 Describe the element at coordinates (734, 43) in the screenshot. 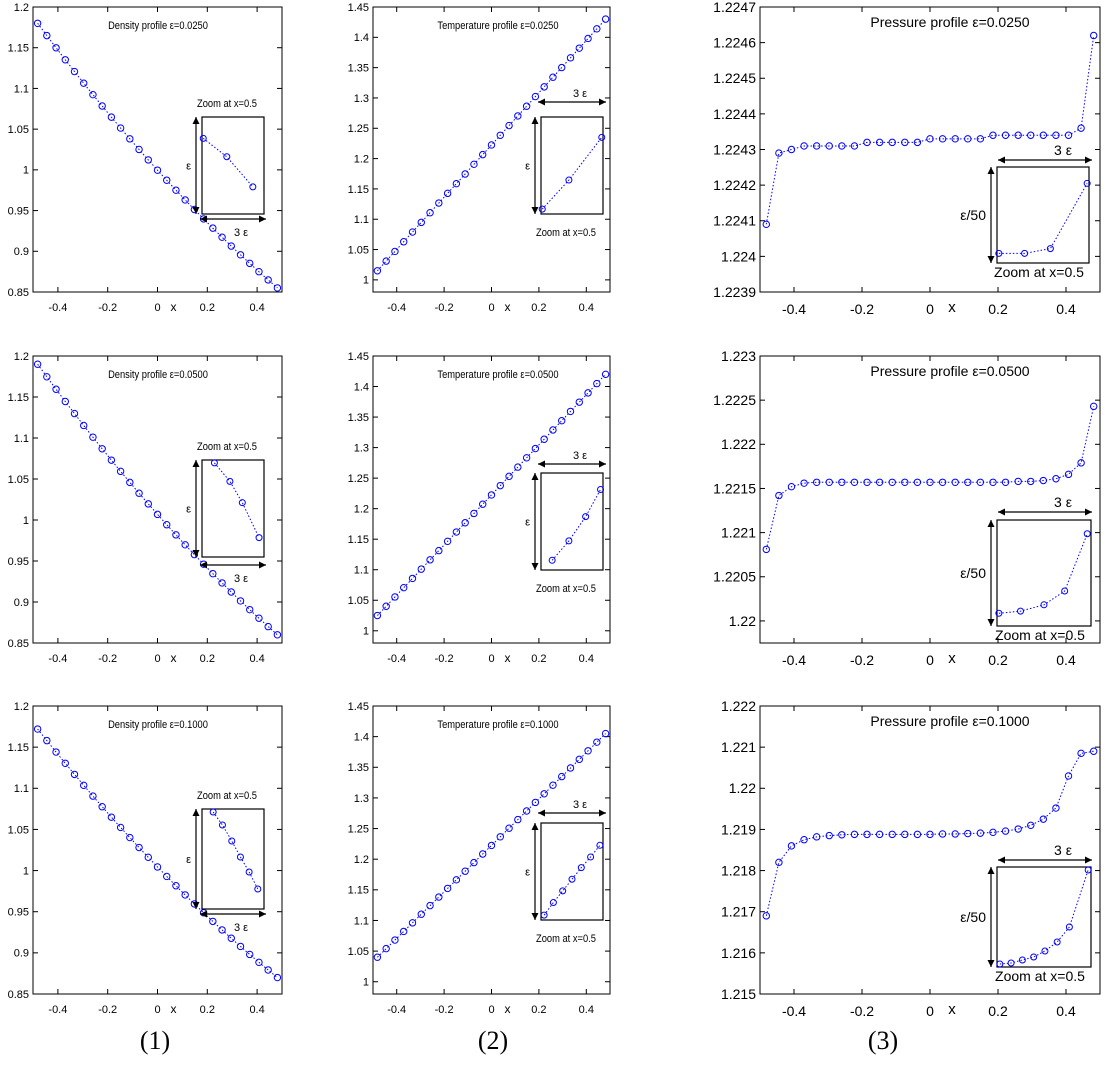

I see `y-tick-label: 1.2246` at that location.